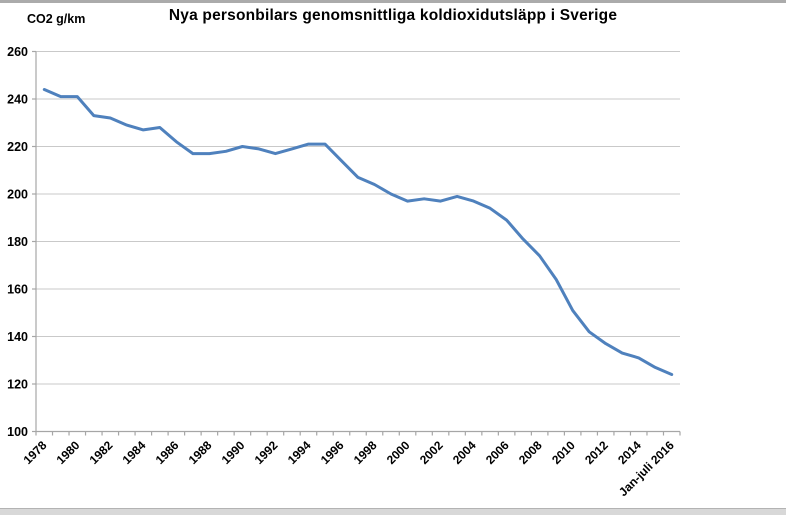 The image size is (786, 515). Describe the element at coordinates (530, 452) in the screenshot. I see `x-tick-label: 2008` at that location.